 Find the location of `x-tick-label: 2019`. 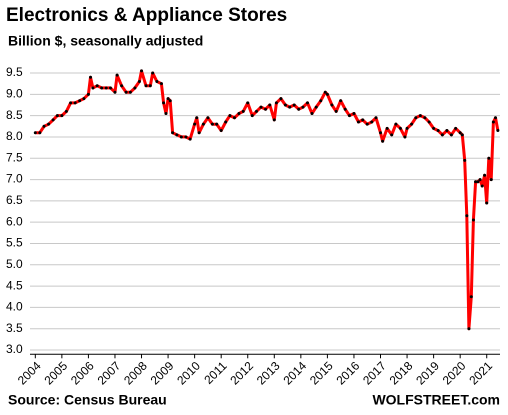

x-tick-label: 2019 is located at coordinates (427, 373).